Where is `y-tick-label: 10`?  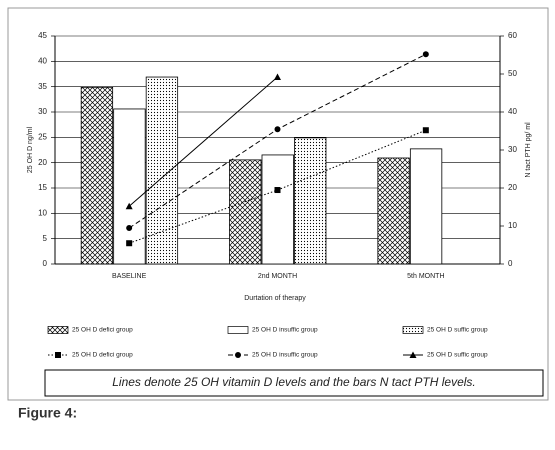 y-tick-label: 10 is located at coordinates (42, 212).